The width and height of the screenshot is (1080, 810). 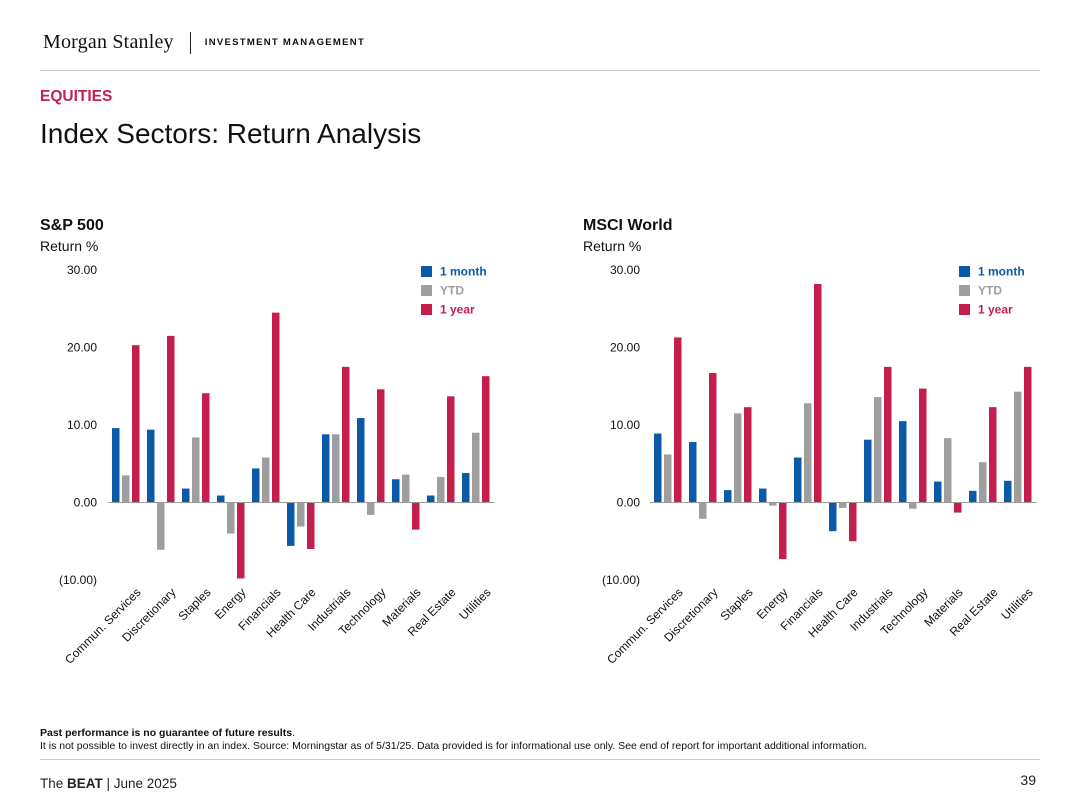 I want to click on footer-publication: The BEAT | June 2025, so click(x=108, y=783).